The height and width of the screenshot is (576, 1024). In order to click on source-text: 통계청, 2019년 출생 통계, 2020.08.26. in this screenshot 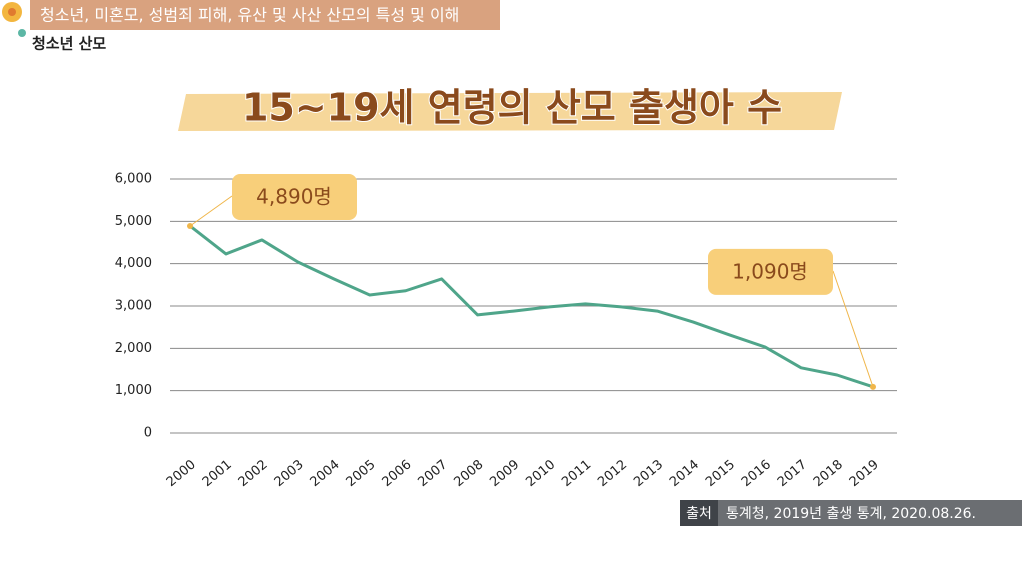, I will do `click(851, 514)`.